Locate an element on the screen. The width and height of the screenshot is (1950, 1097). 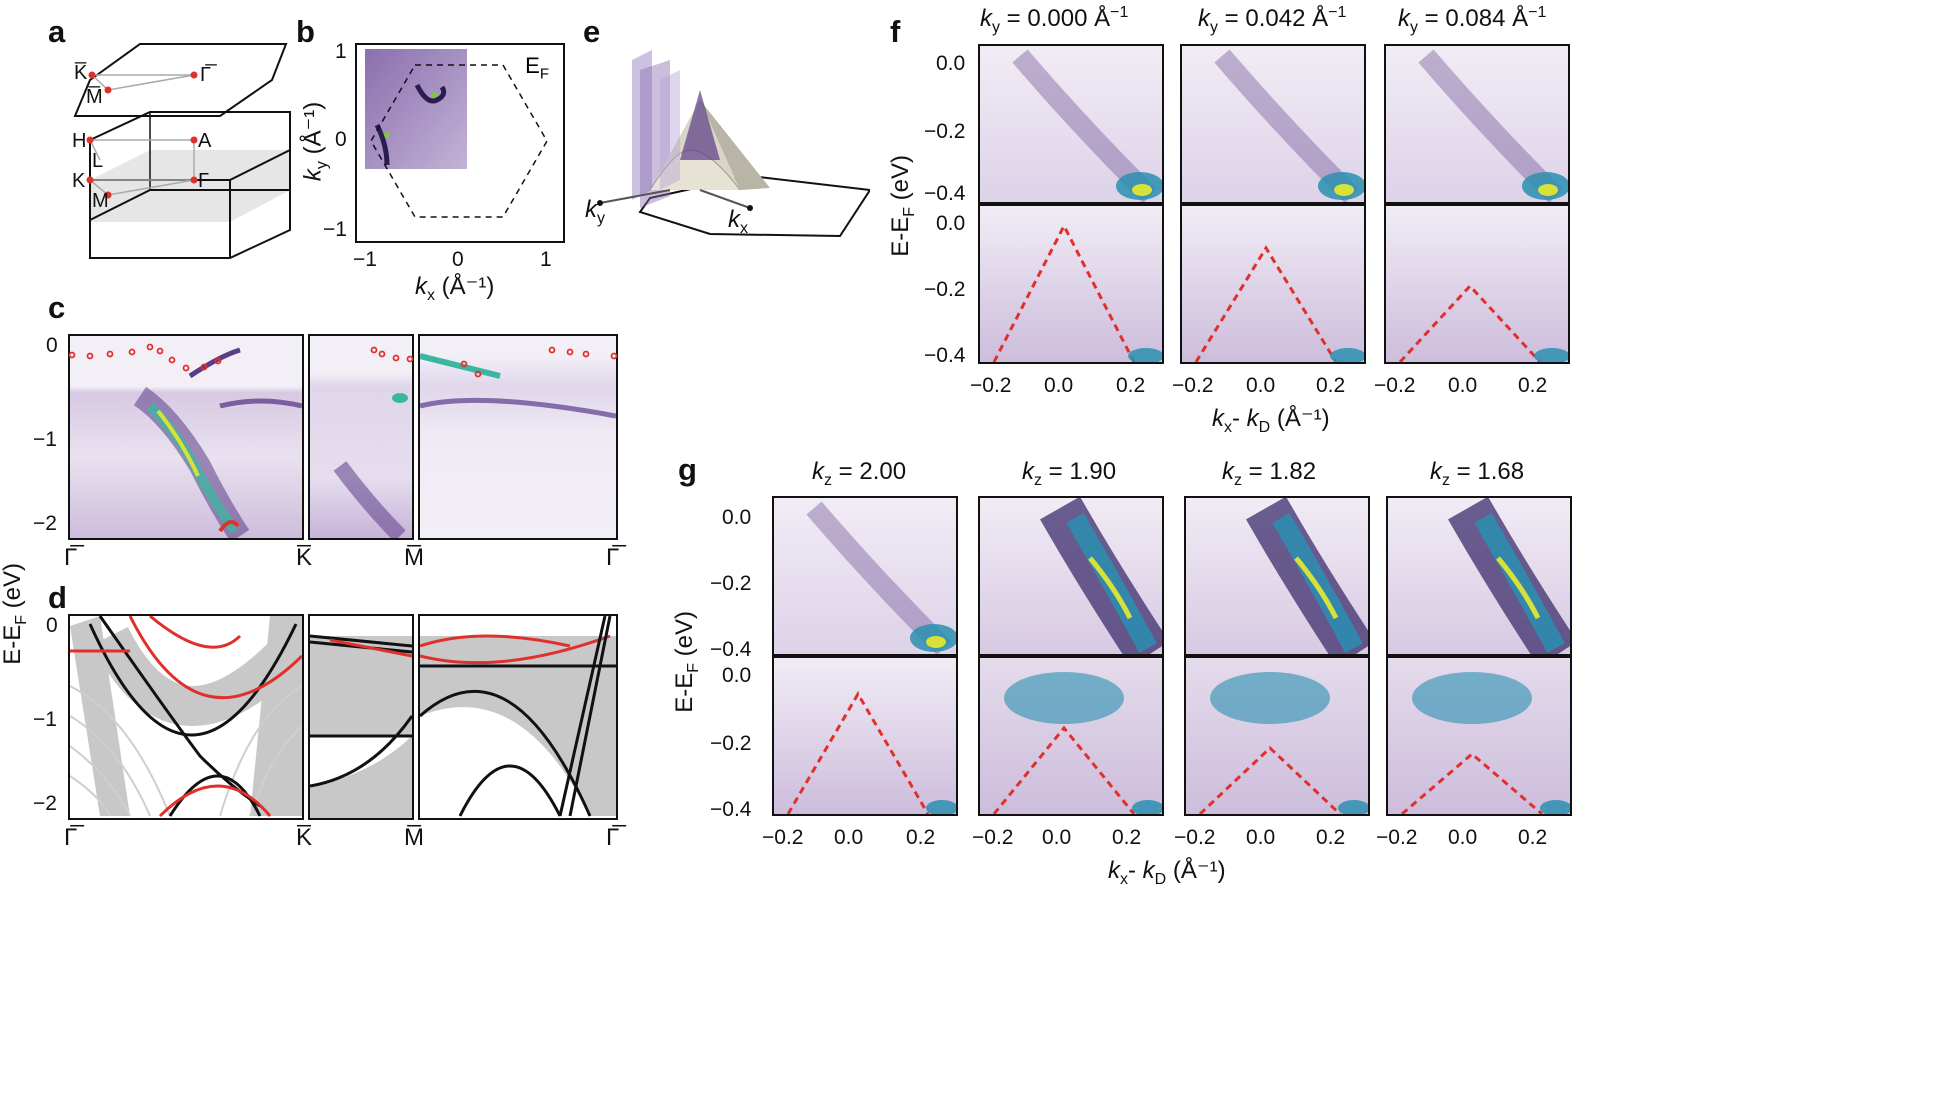
g-xtick-0-b: 0.0 is located at coordinates (849, 837).